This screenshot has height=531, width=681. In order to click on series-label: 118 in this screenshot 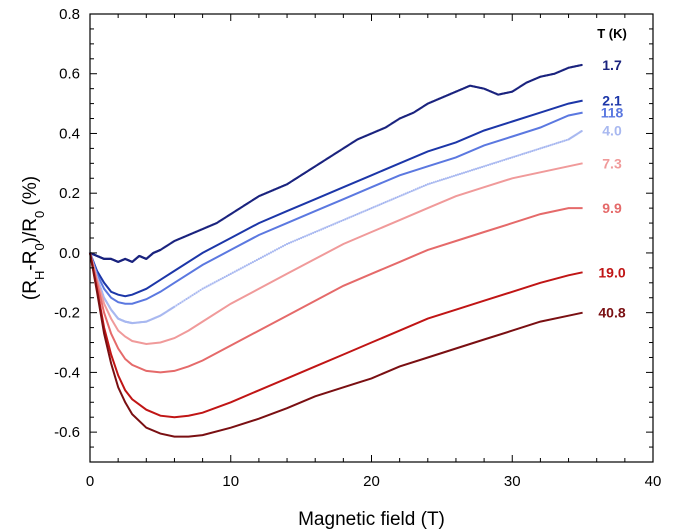, I will do `click(612, 113)`.